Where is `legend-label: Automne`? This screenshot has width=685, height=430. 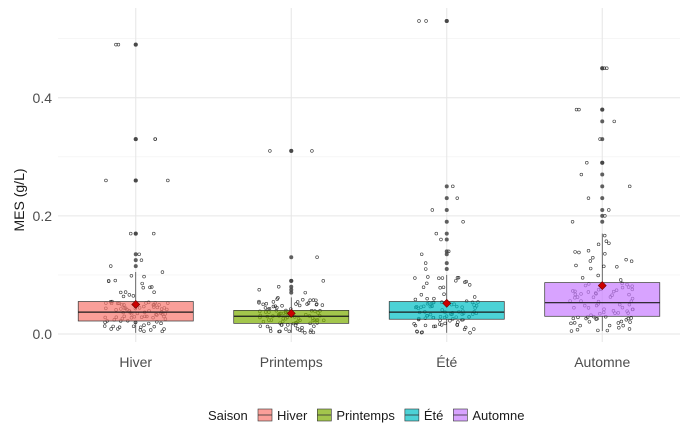
legend-label: Automne is located at coordinates (498, 415).